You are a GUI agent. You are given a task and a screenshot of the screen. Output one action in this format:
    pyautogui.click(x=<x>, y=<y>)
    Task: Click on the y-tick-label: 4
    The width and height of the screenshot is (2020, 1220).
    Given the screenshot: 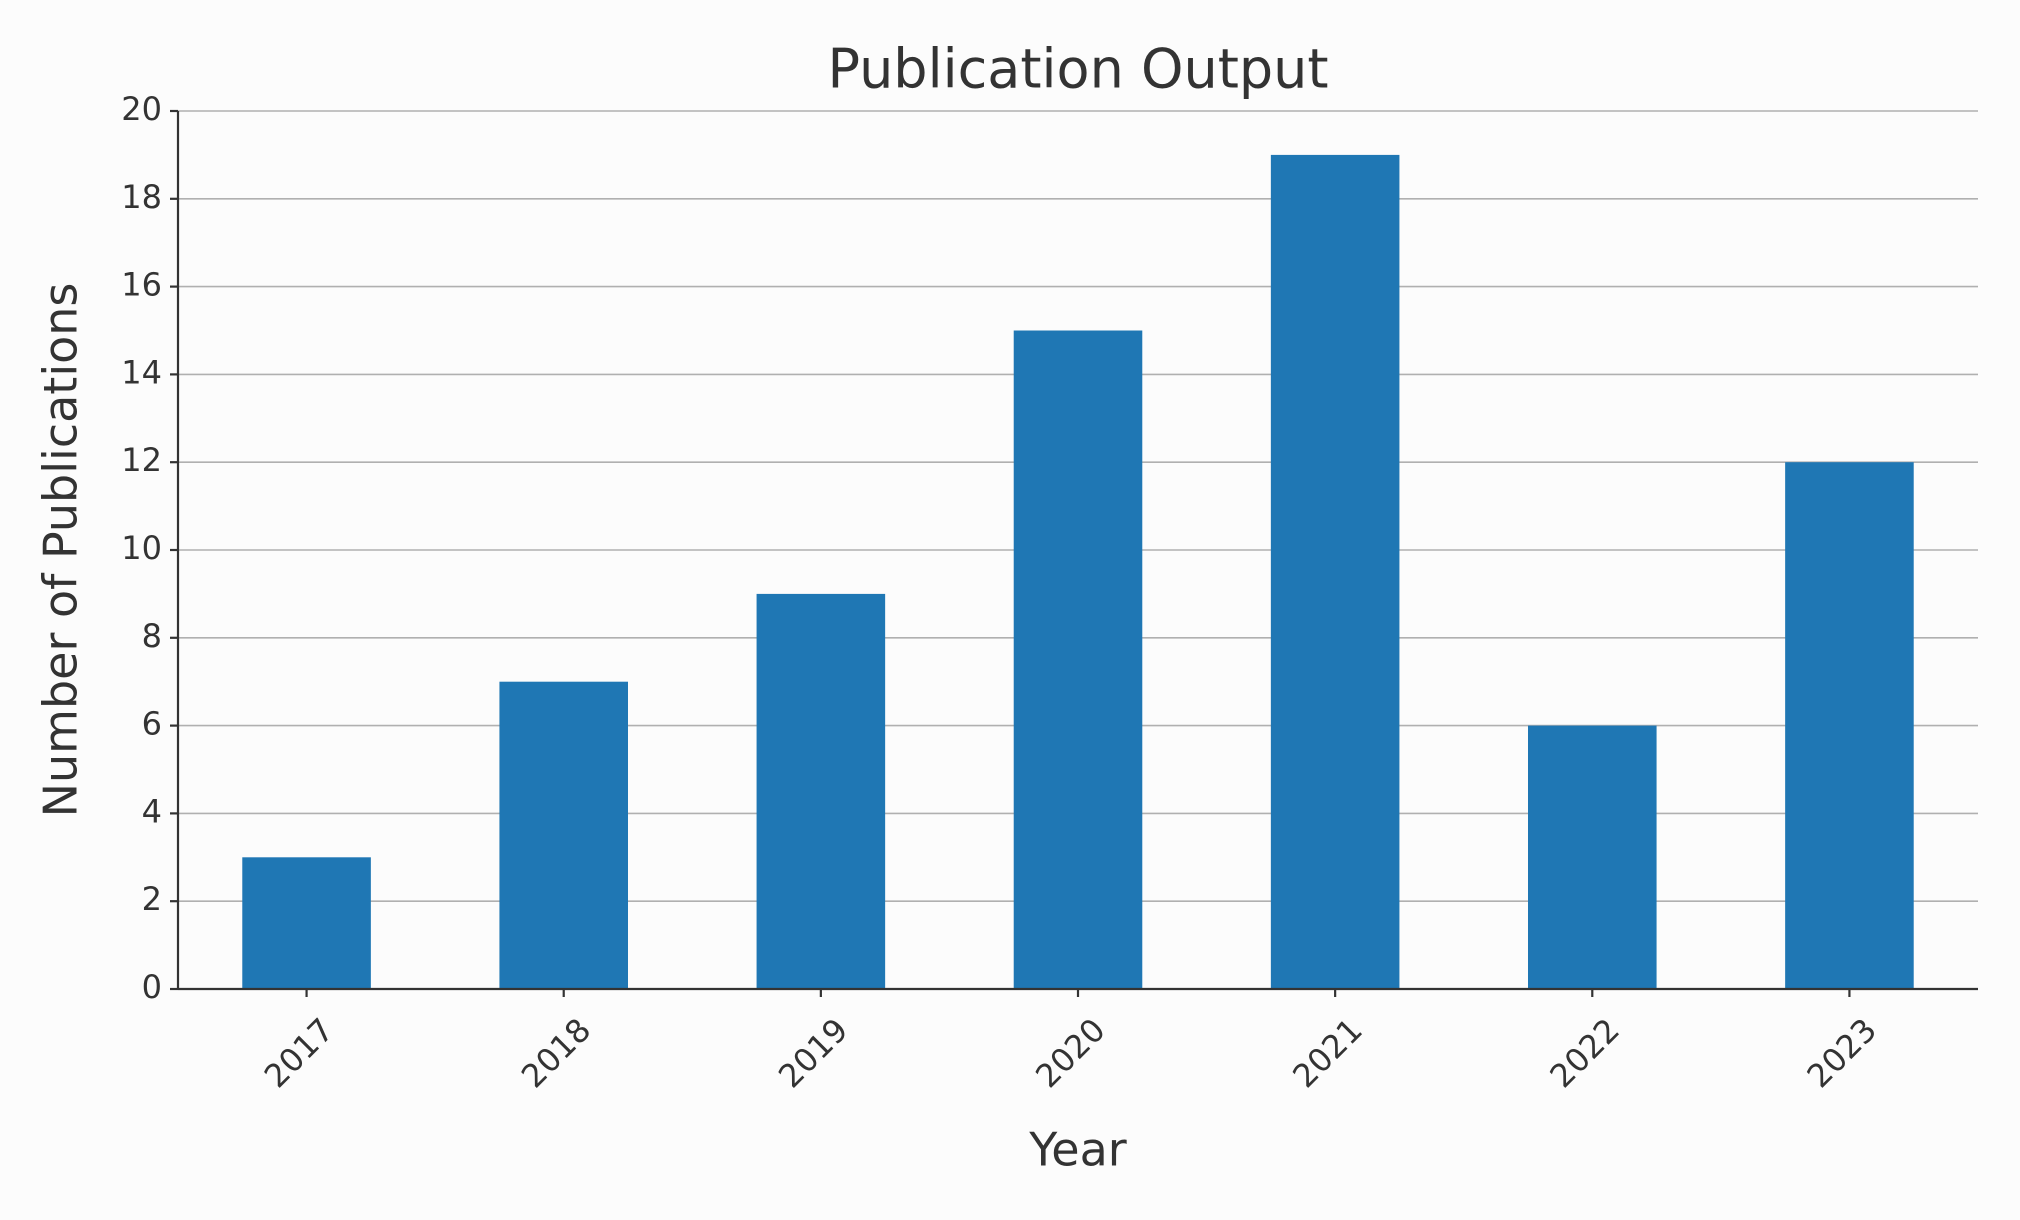 What is the action you would take?
    pyautogui.click(x=152, y=811)
    